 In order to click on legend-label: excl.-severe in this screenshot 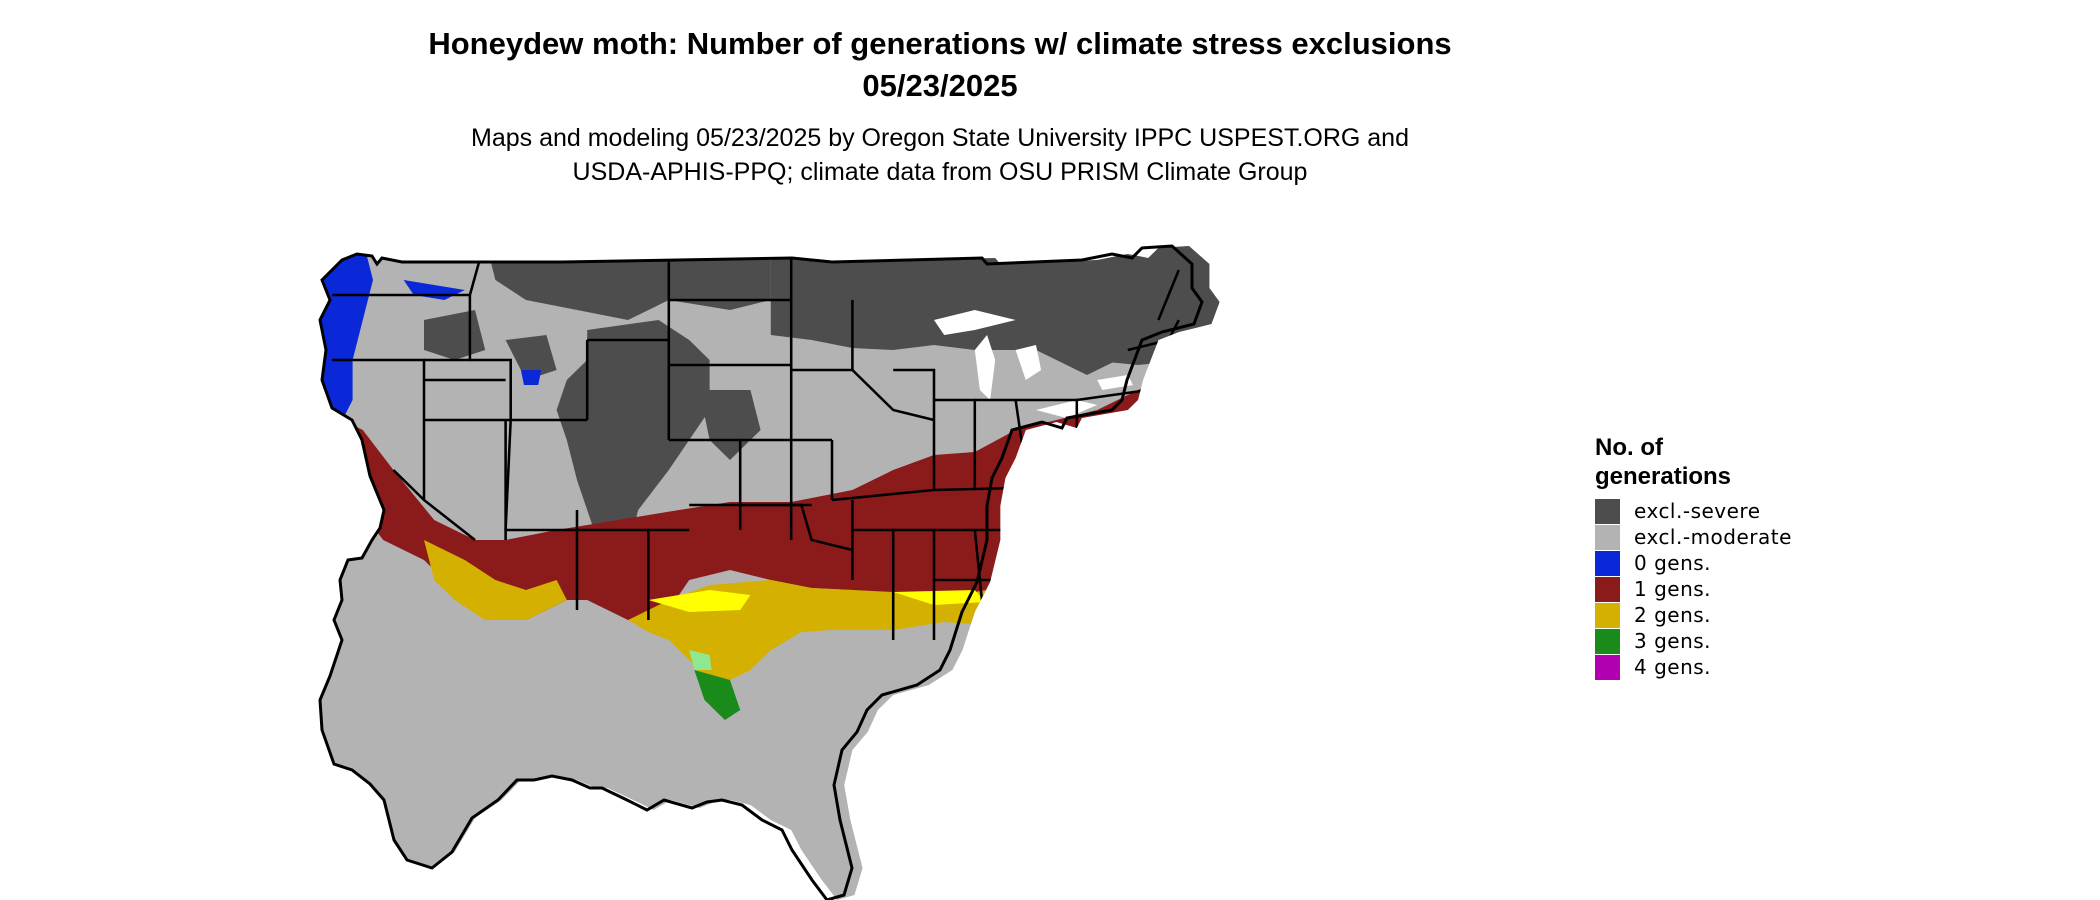, I will do `click(1697, 511)`.